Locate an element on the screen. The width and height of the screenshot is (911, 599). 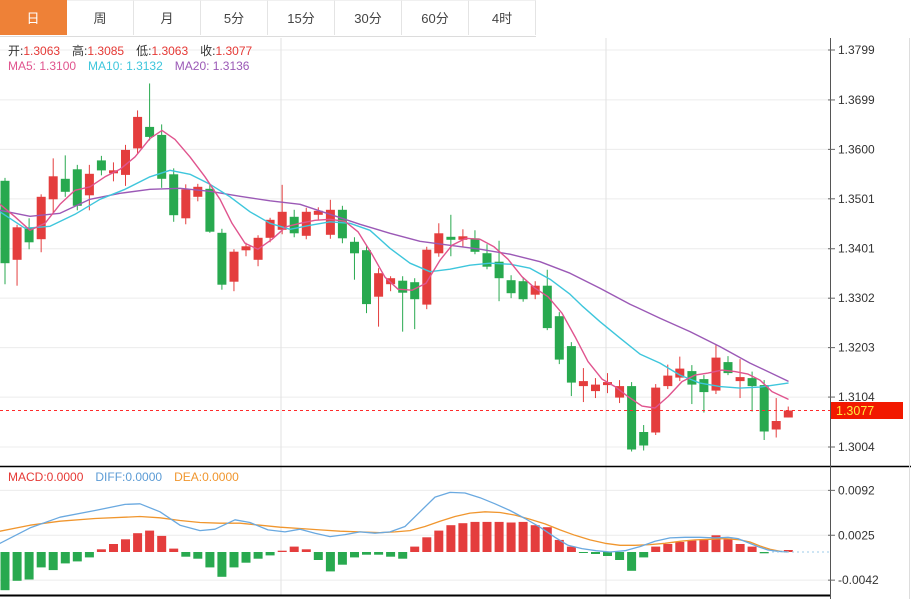
ohlc-value: 1.3063 is located at coordinates (42, 51).